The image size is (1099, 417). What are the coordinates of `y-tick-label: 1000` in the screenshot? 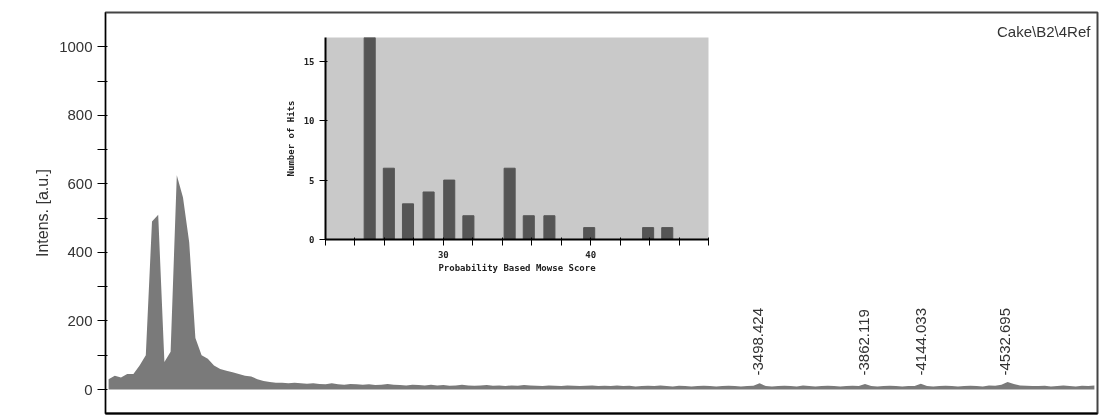 It's located at (76, 46).